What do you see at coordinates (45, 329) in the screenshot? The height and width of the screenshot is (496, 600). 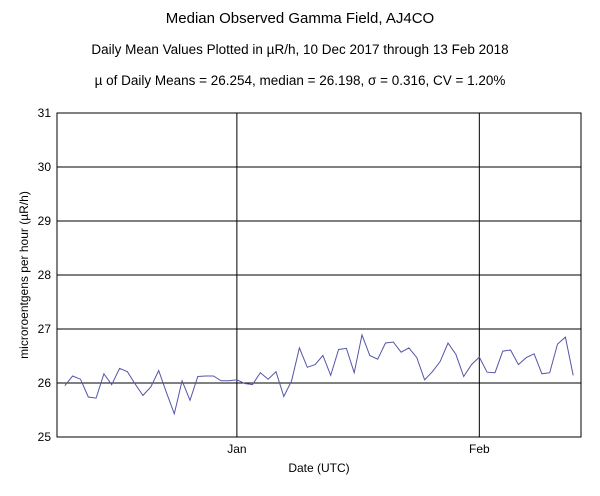 I see `y-tick-label: 27` at bounding box center [45, 329].